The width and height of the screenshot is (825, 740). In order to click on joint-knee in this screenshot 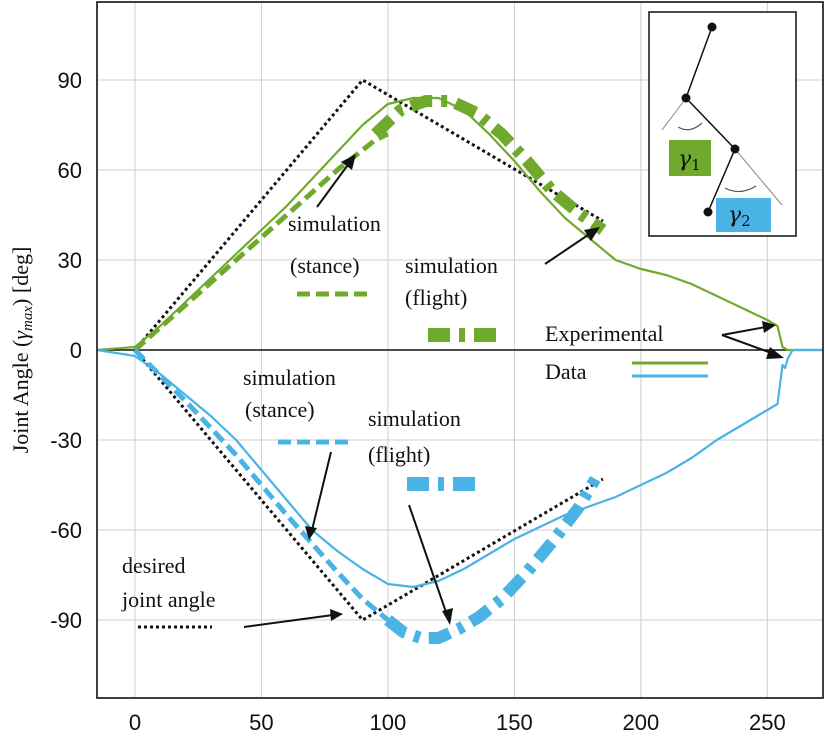, I will do `click(686, 98)`.